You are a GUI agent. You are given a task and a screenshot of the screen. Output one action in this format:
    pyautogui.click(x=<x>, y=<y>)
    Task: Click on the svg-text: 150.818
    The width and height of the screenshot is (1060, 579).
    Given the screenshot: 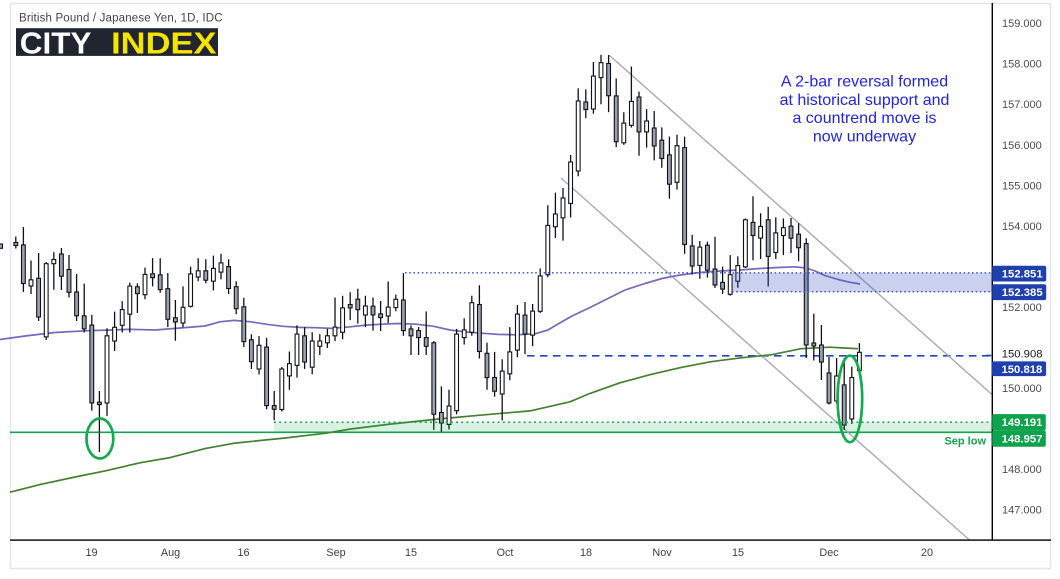 What is the action you would take?
    pyautogui.click(x=1021, y=370)
    